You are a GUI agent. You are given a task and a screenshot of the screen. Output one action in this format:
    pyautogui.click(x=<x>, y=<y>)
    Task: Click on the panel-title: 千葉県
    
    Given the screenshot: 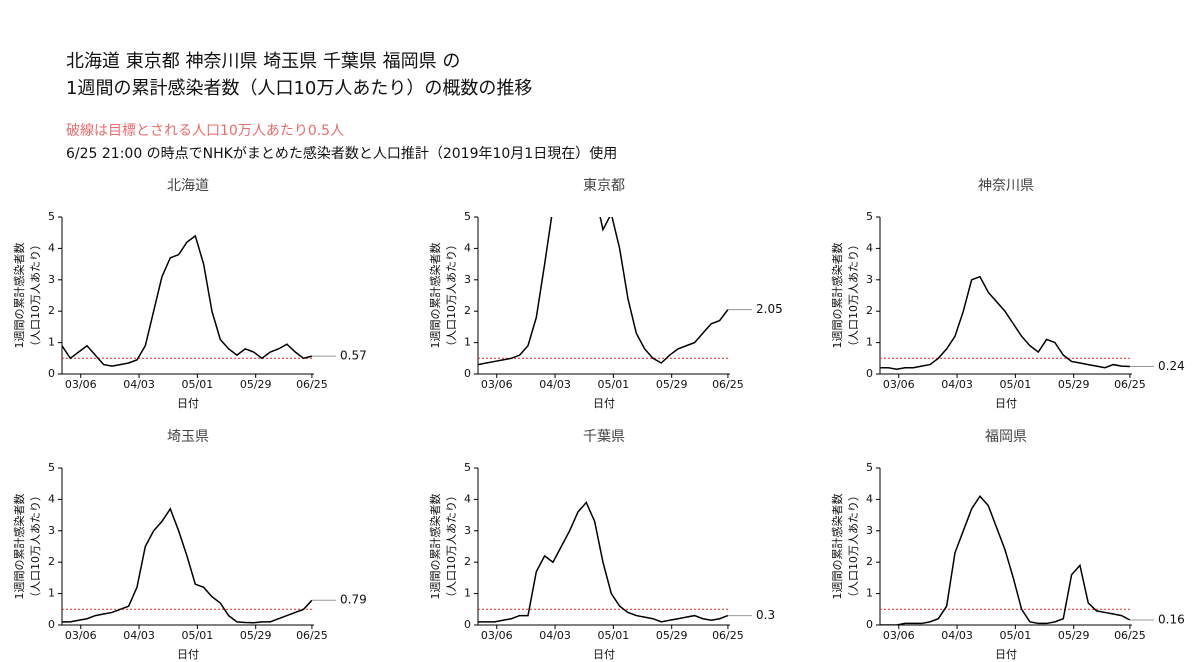 What is the action you would take?
    pyautogui.click(x=604, y=437)
    